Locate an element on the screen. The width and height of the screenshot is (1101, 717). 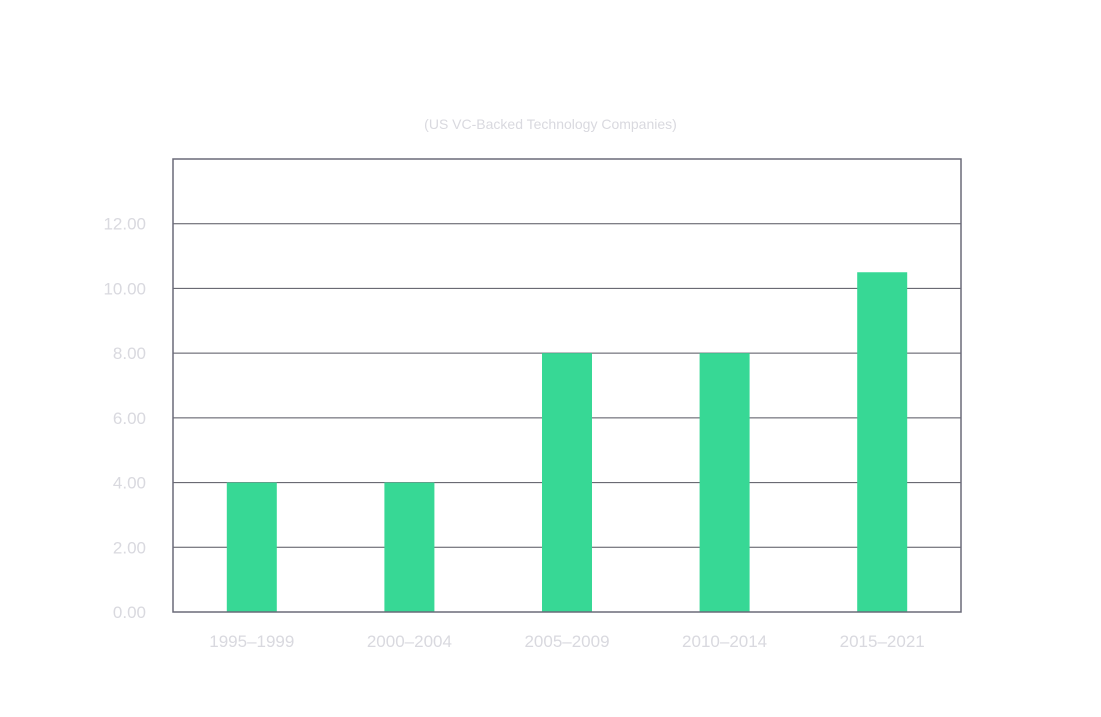
x-tick-label: 2010–2014 is located at coordinates (724, 641).